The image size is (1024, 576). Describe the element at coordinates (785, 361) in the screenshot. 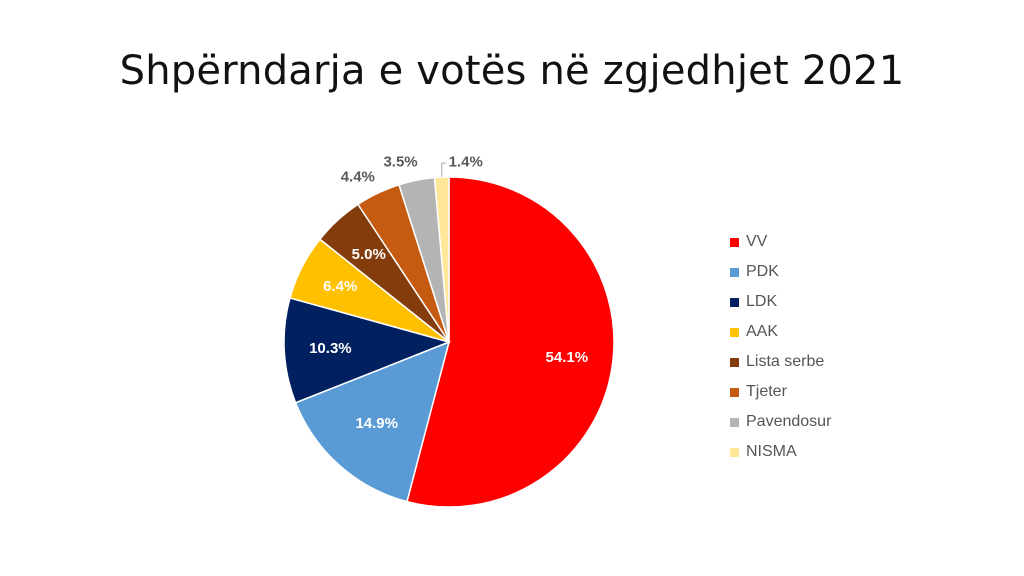

I see `legend-label: Lista serbe` at that location.